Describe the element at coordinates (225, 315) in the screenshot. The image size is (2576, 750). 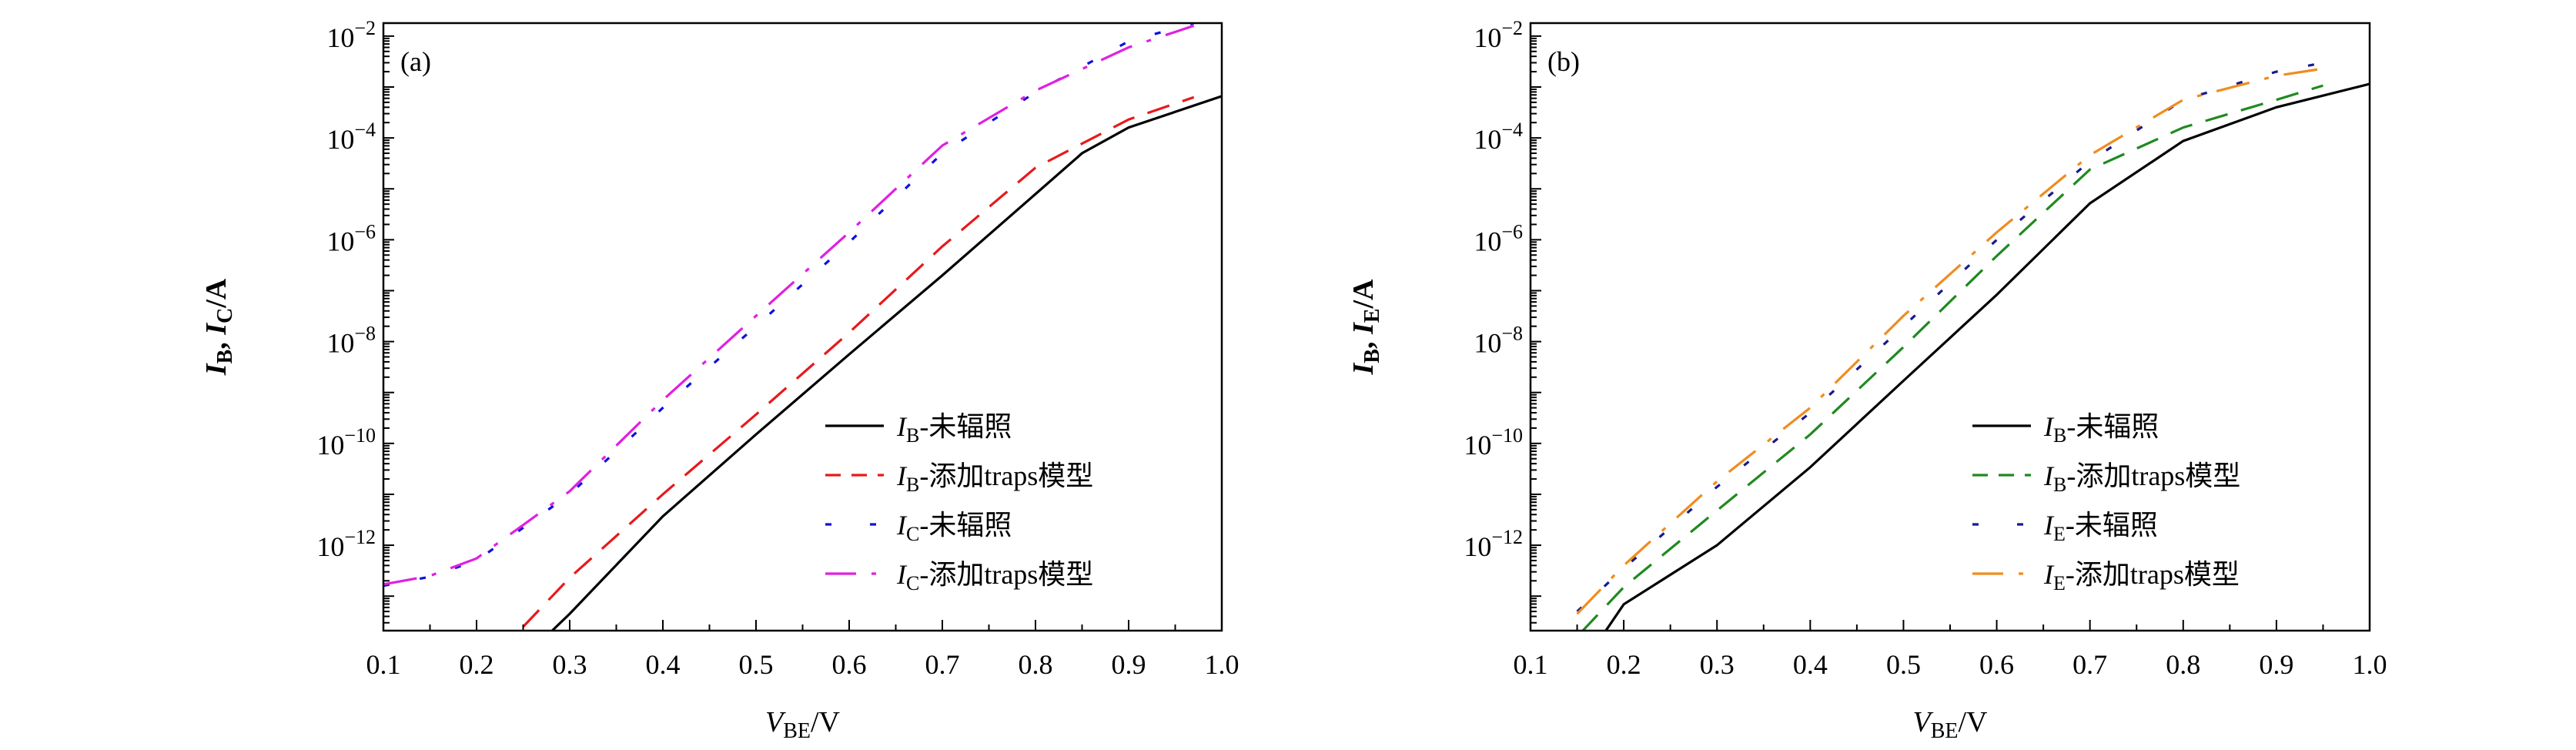
I see `y-label-sub: C` at that location.